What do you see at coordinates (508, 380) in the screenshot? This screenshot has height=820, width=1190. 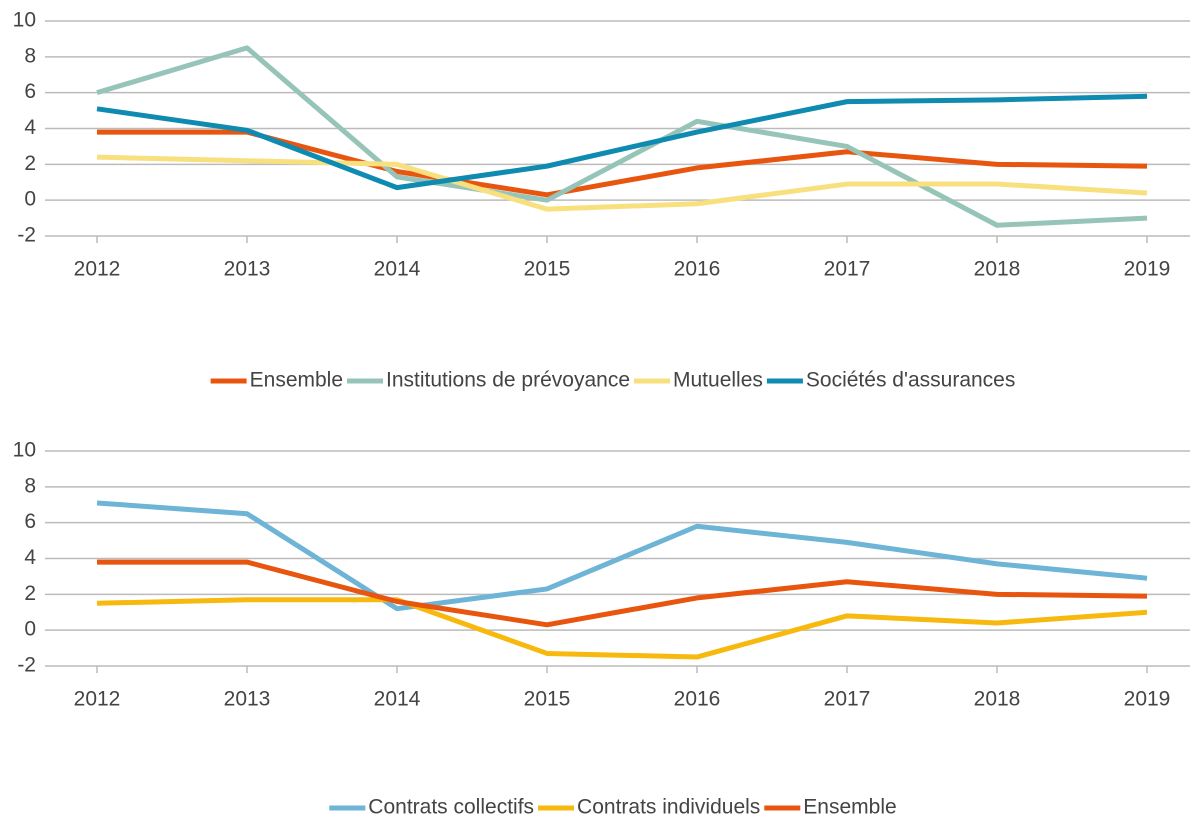 I see `legend-label: Institutions de prévoyance` at bounding box center [508, 380].